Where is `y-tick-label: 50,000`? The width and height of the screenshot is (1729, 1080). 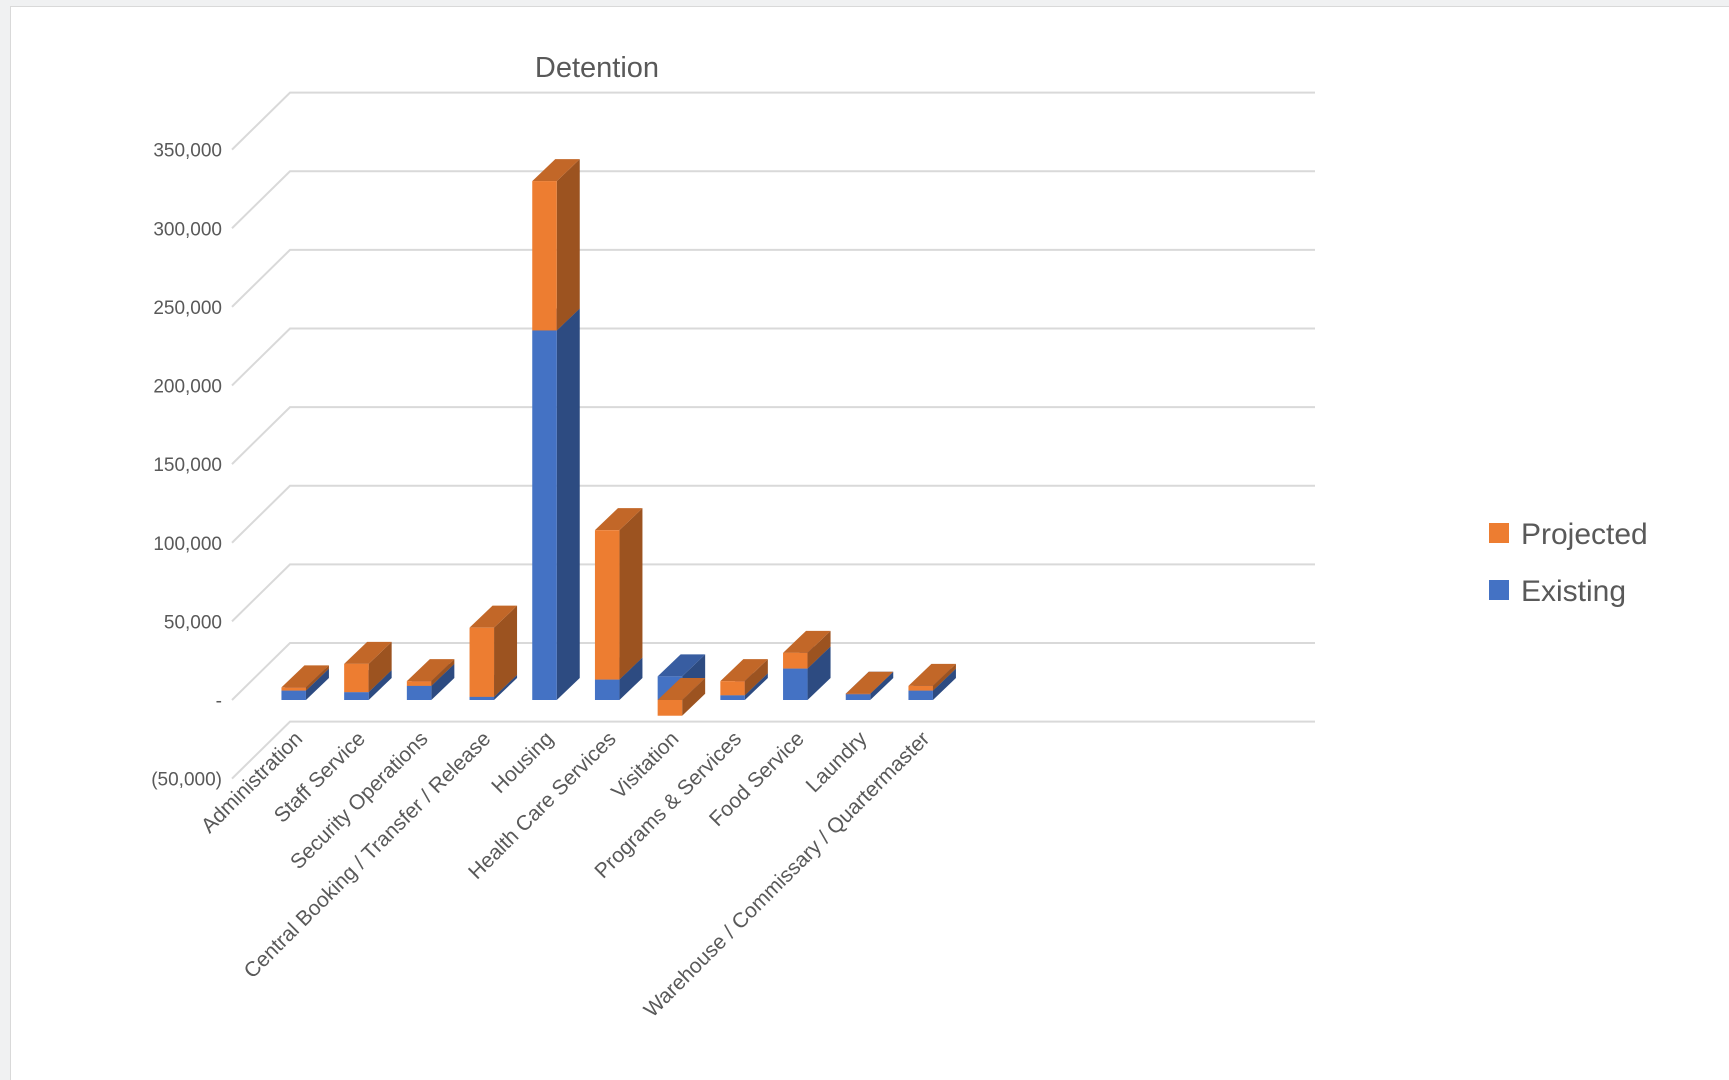
y-tick-label: 50,000 is located at coordinates (193, 622).